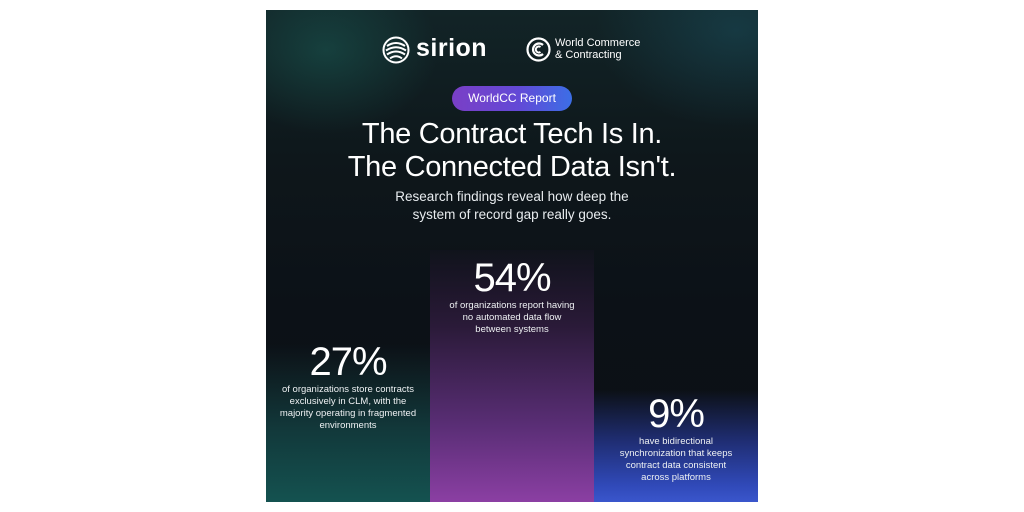 The image size is (1024, 512). Describe the element at coordinates (598, 43) in the screenshot. I see `worldcc-line1: World Commerce` at that location.